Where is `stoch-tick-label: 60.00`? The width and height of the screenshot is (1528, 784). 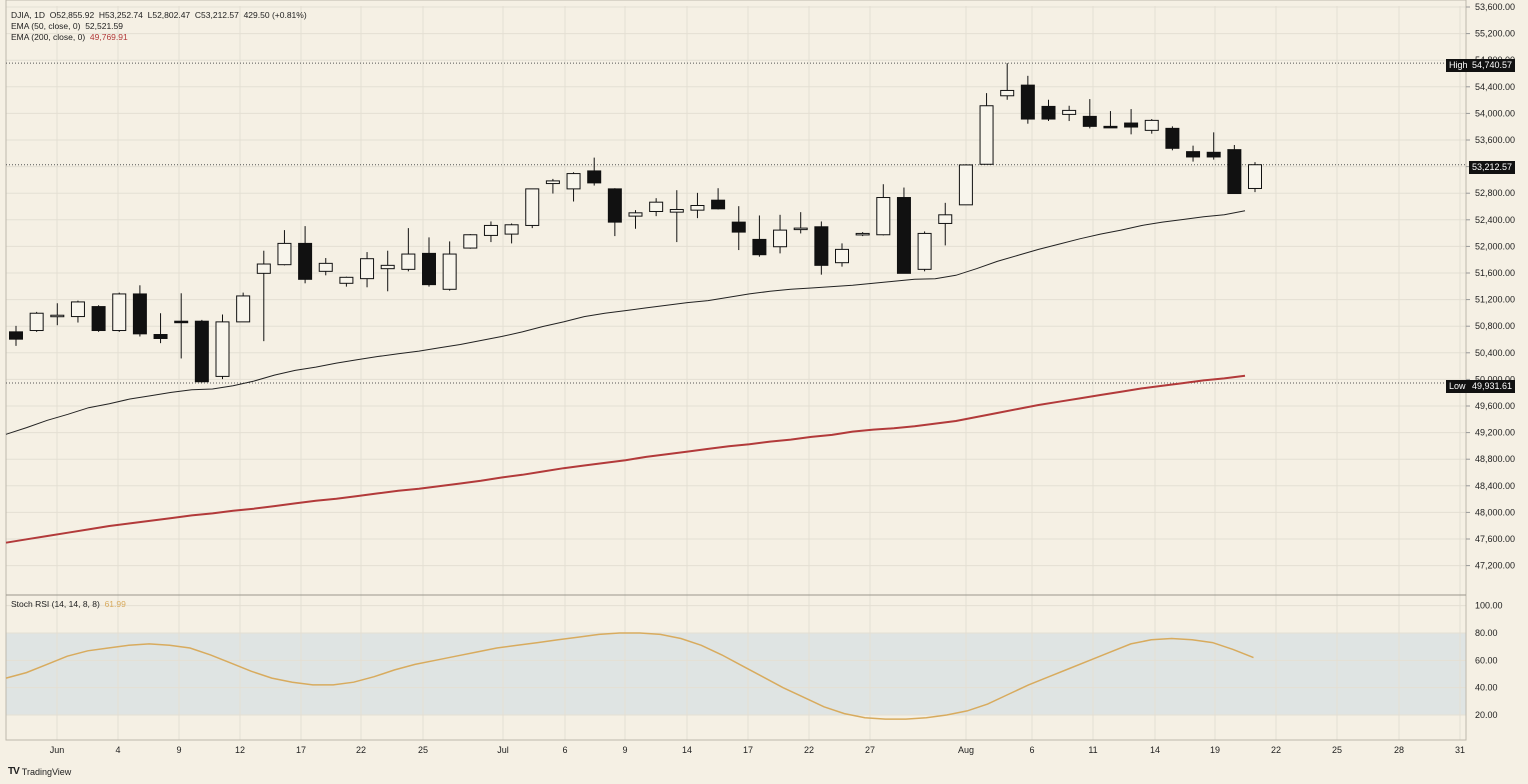
stoch-tick-label: 60.00 is located at coordinates (1486, 660).